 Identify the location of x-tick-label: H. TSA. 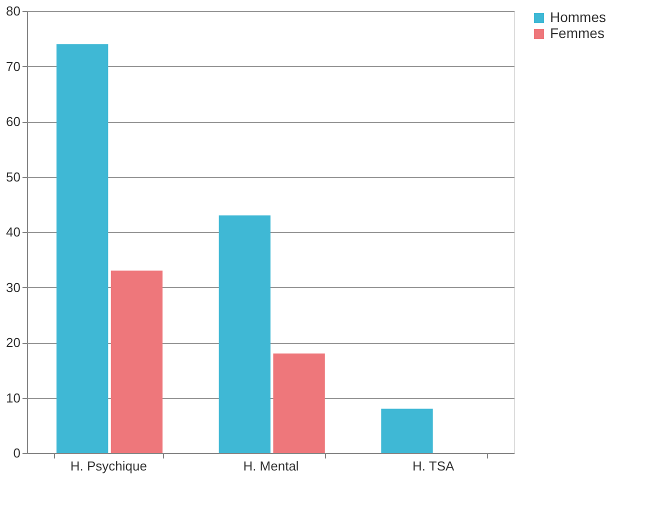
(433, 466).